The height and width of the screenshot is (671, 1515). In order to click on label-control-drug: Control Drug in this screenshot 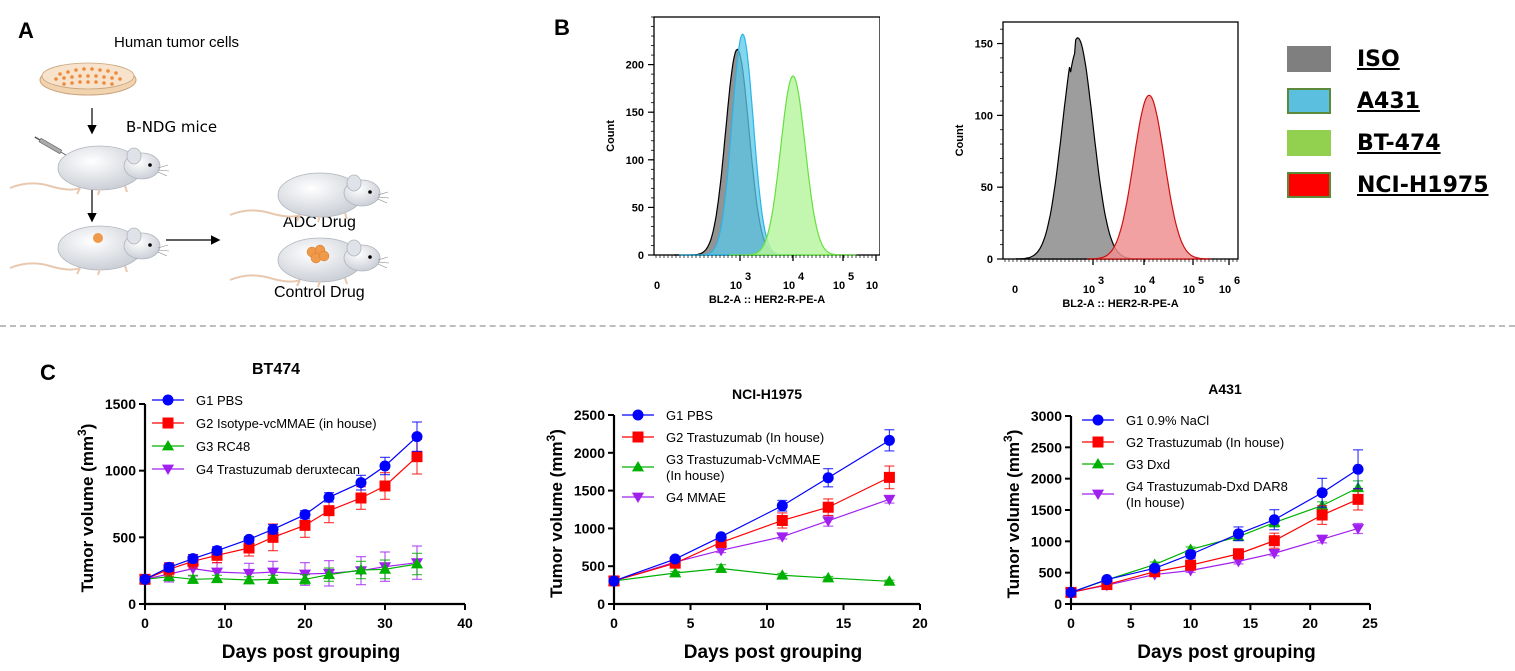, I will do `click(319, 292)`.